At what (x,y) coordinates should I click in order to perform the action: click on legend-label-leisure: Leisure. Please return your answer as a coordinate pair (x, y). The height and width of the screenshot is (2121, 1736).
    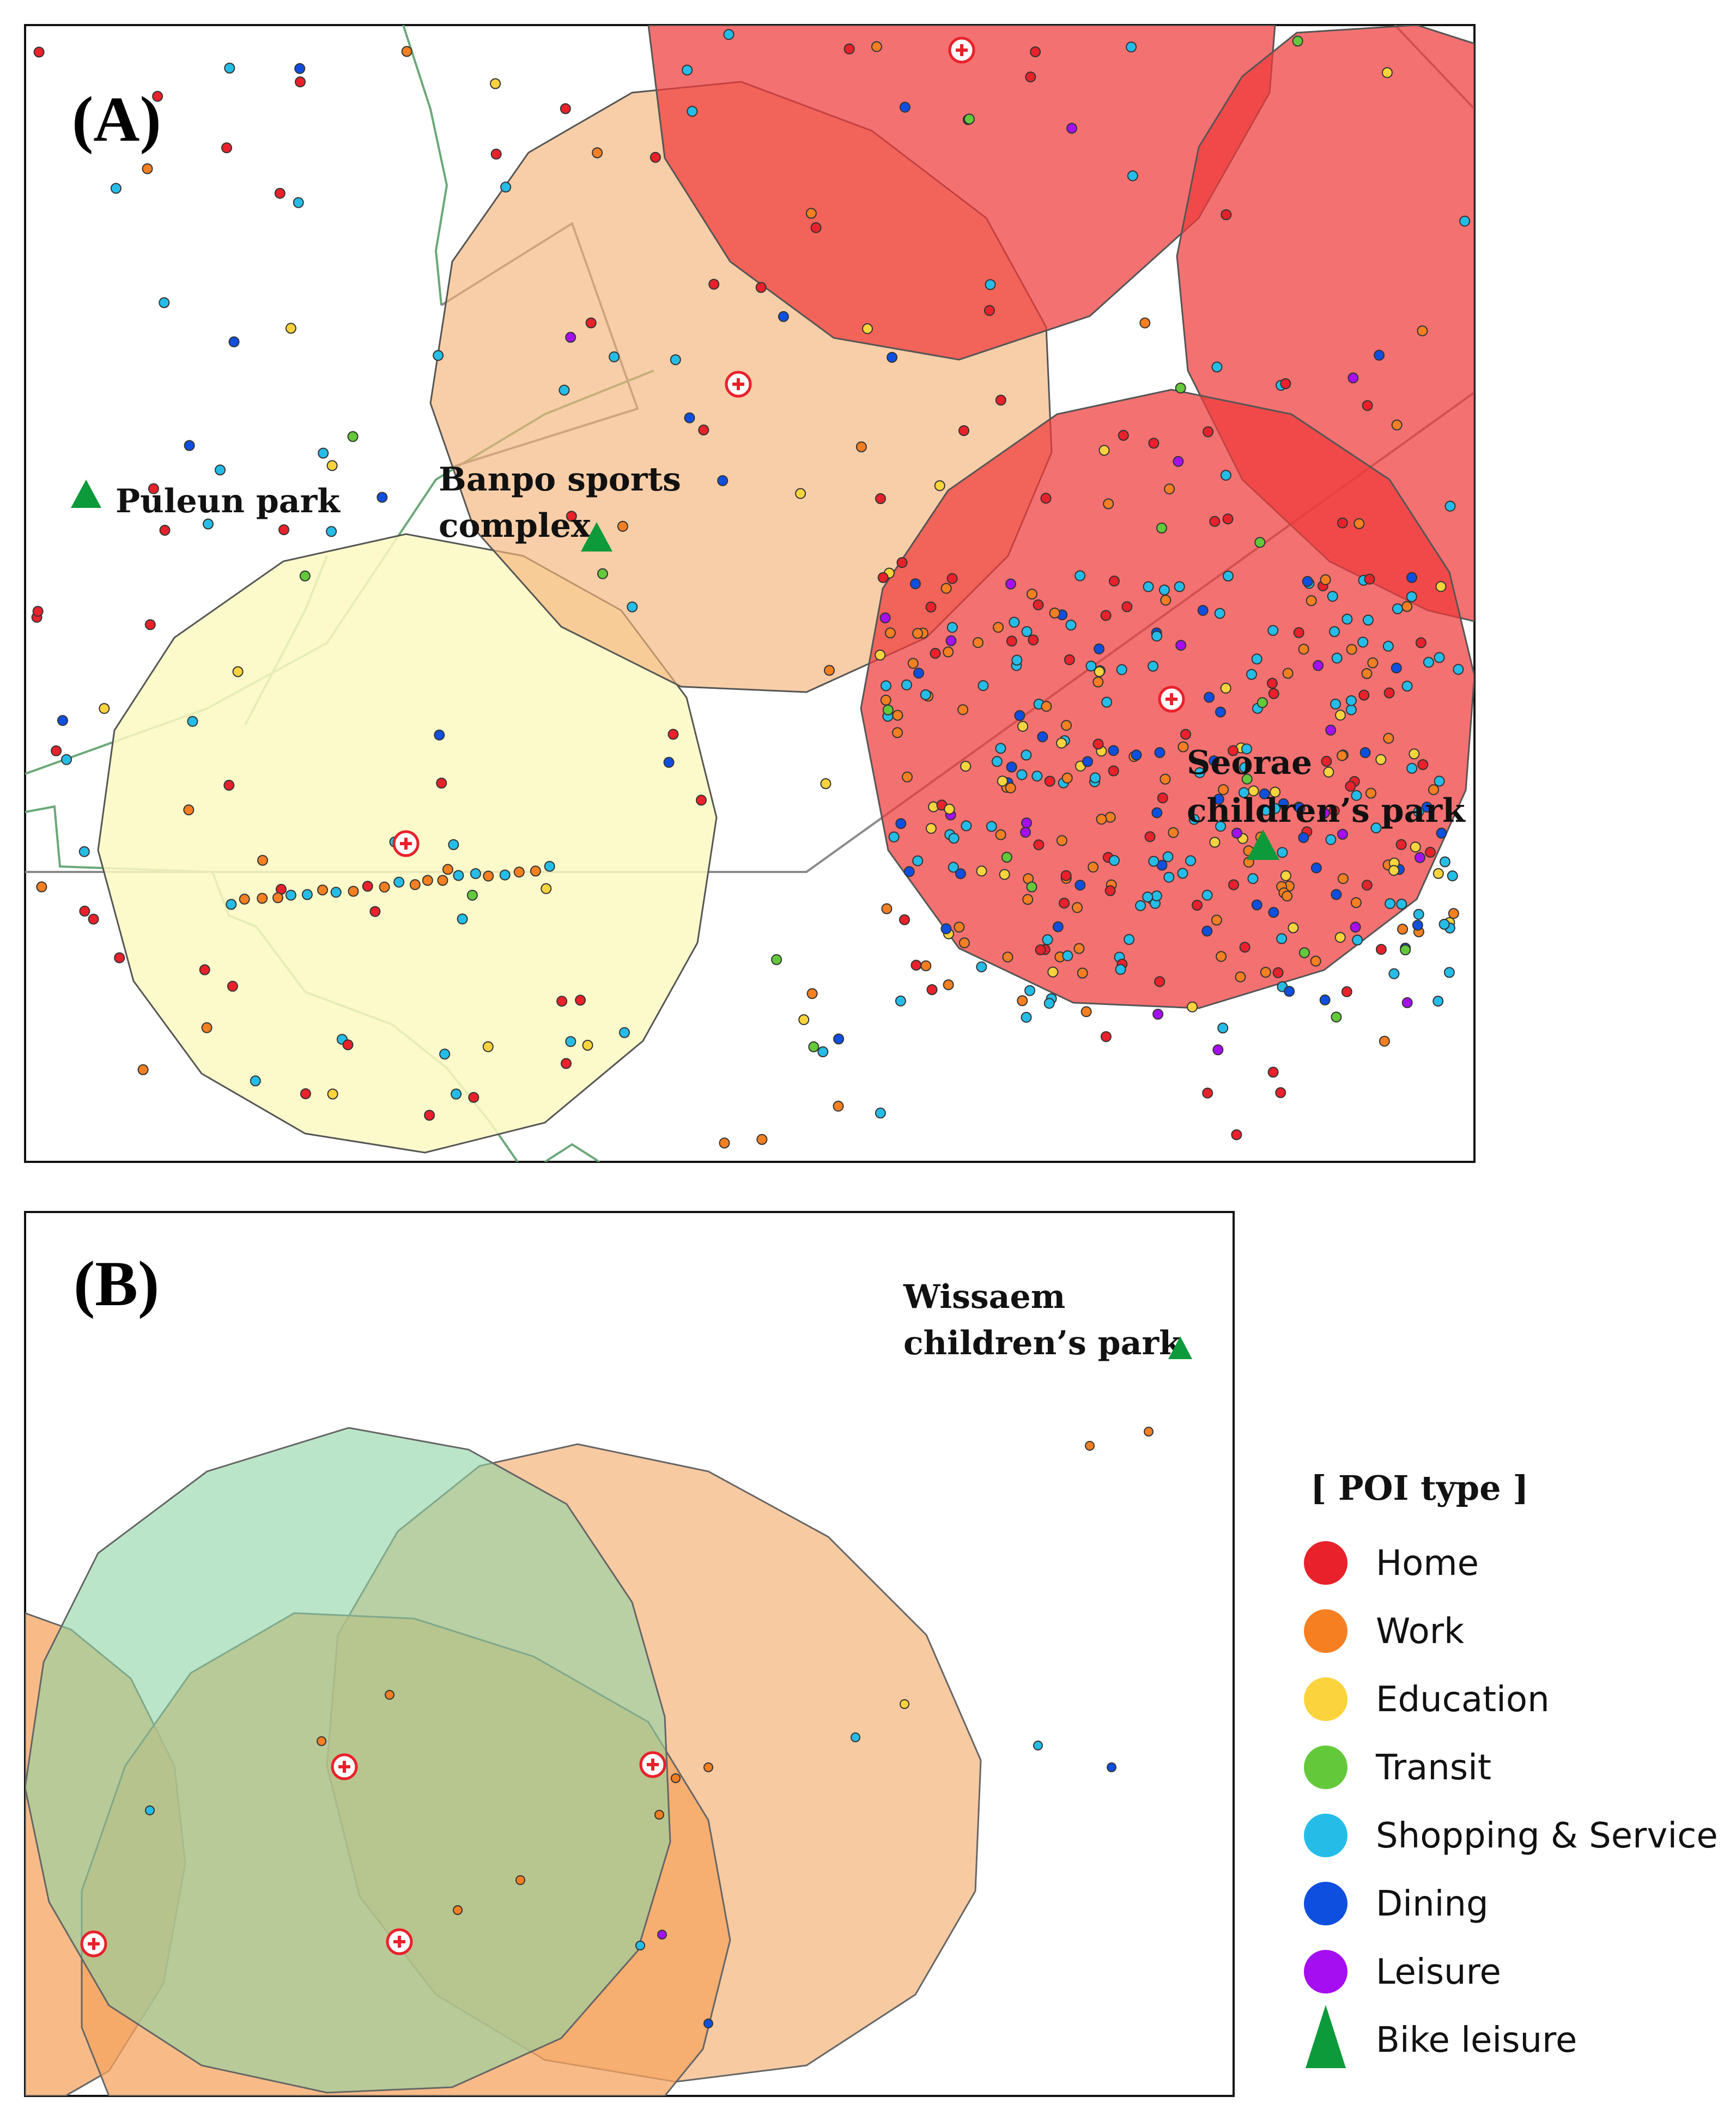
    Looking at the image, I should click on (1439, 1972).